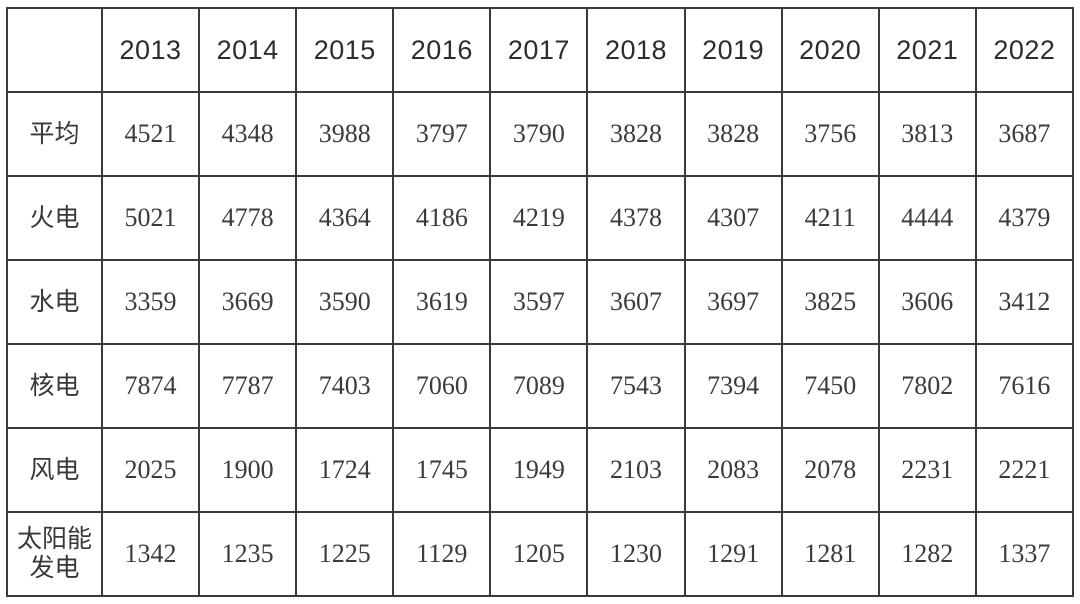  What do you see at coordinates (927, 470) in the screenshot?
I see `data-cell: 2231` at bounding box center [927, 470].